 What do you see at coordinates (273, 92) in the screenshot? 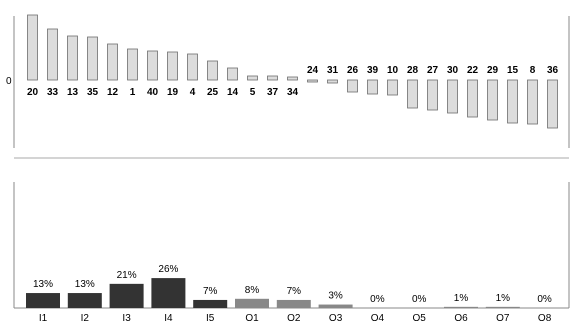
I see `bar-category-label: 37` at bounding box center [273, 92].